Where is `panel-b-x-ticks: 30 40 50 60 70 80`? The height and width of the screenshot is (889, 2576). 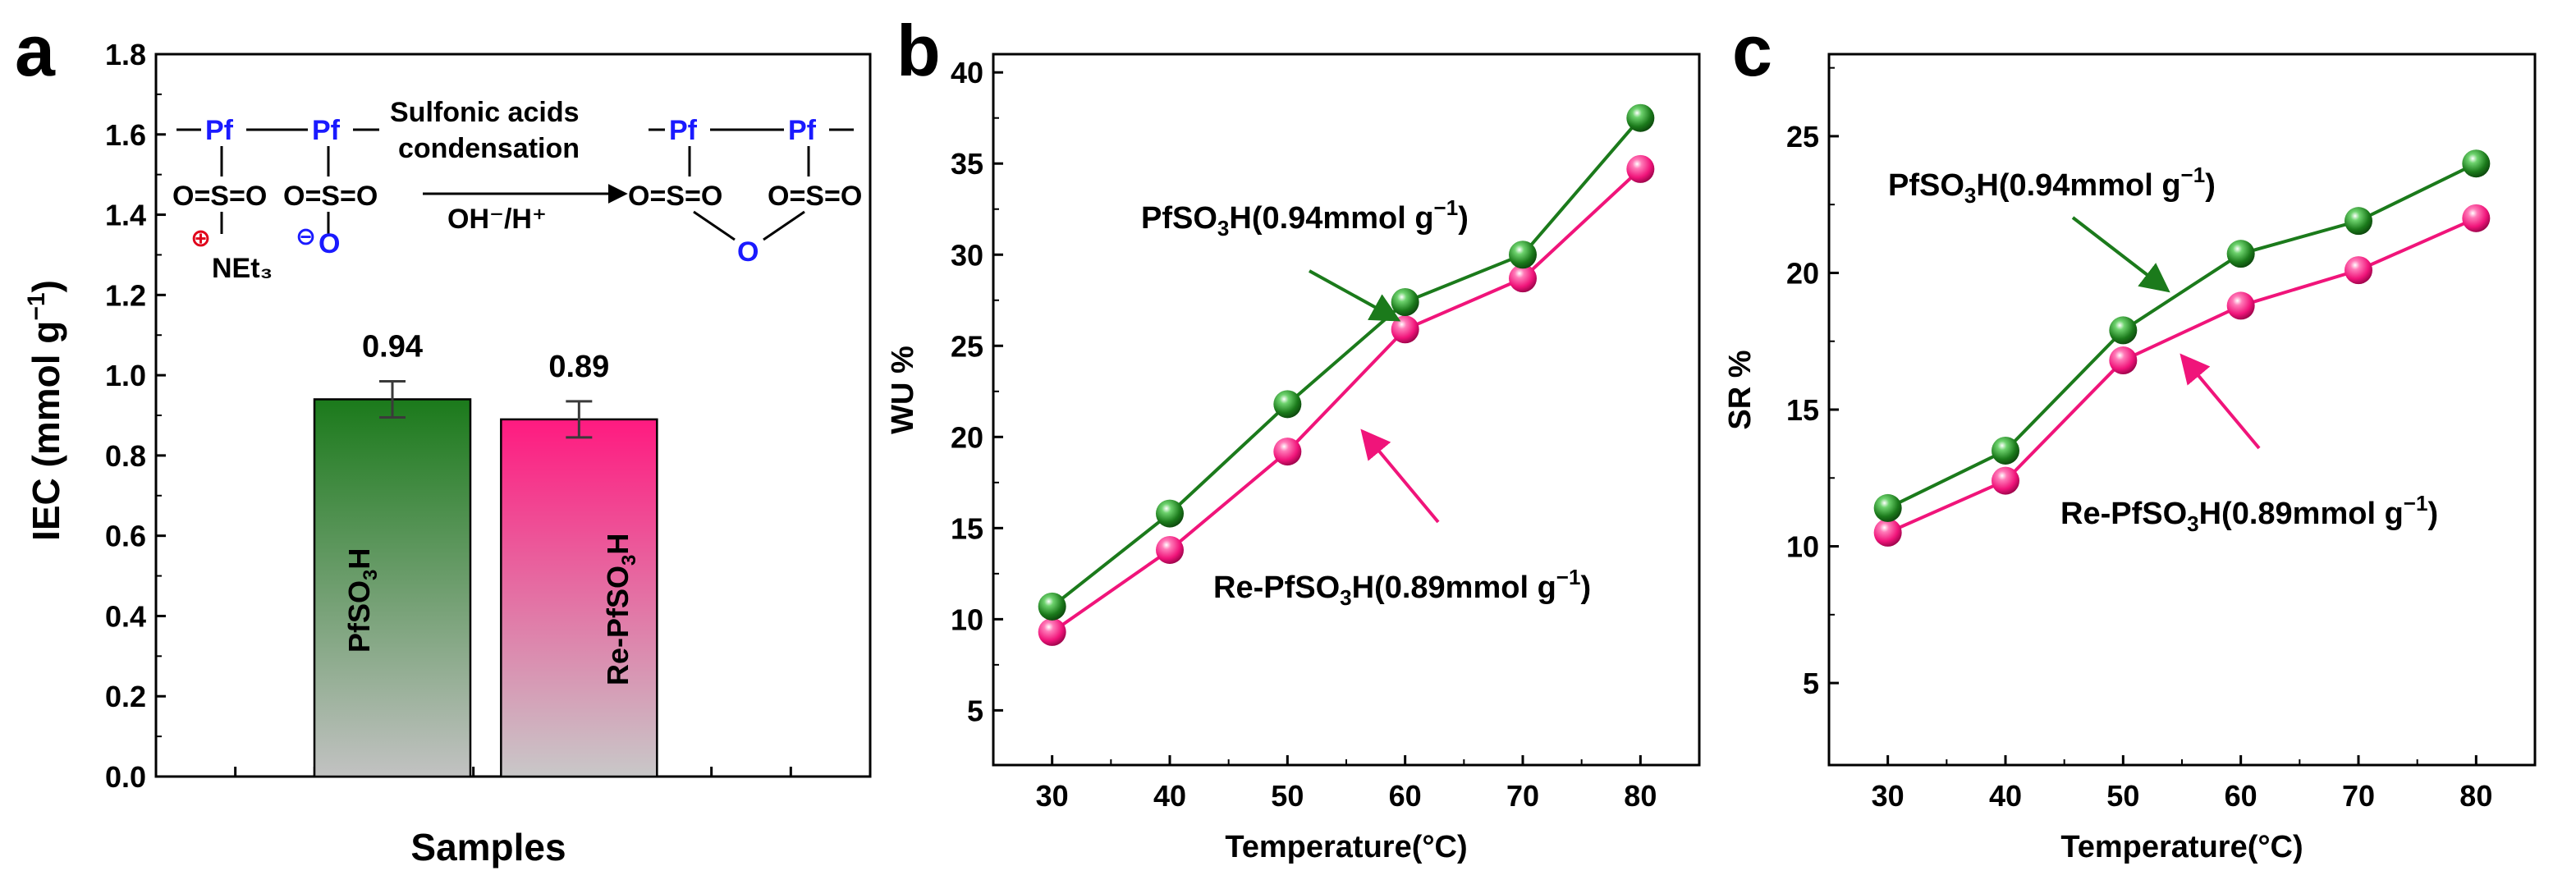 panel-b-x-ticks: 30 40 50 60 70 80 is located at coordinates (1324, 784).